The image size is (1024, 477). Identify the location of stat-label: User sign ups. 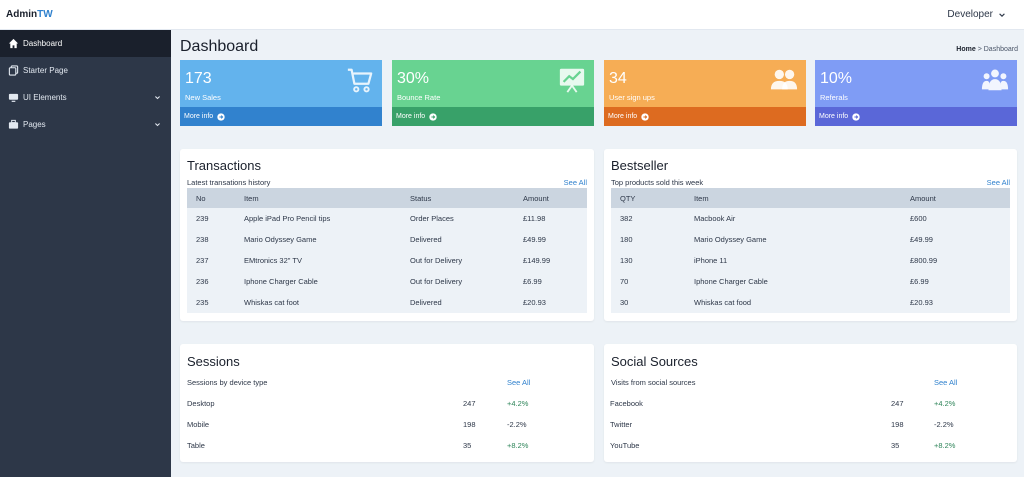
(632, 97).